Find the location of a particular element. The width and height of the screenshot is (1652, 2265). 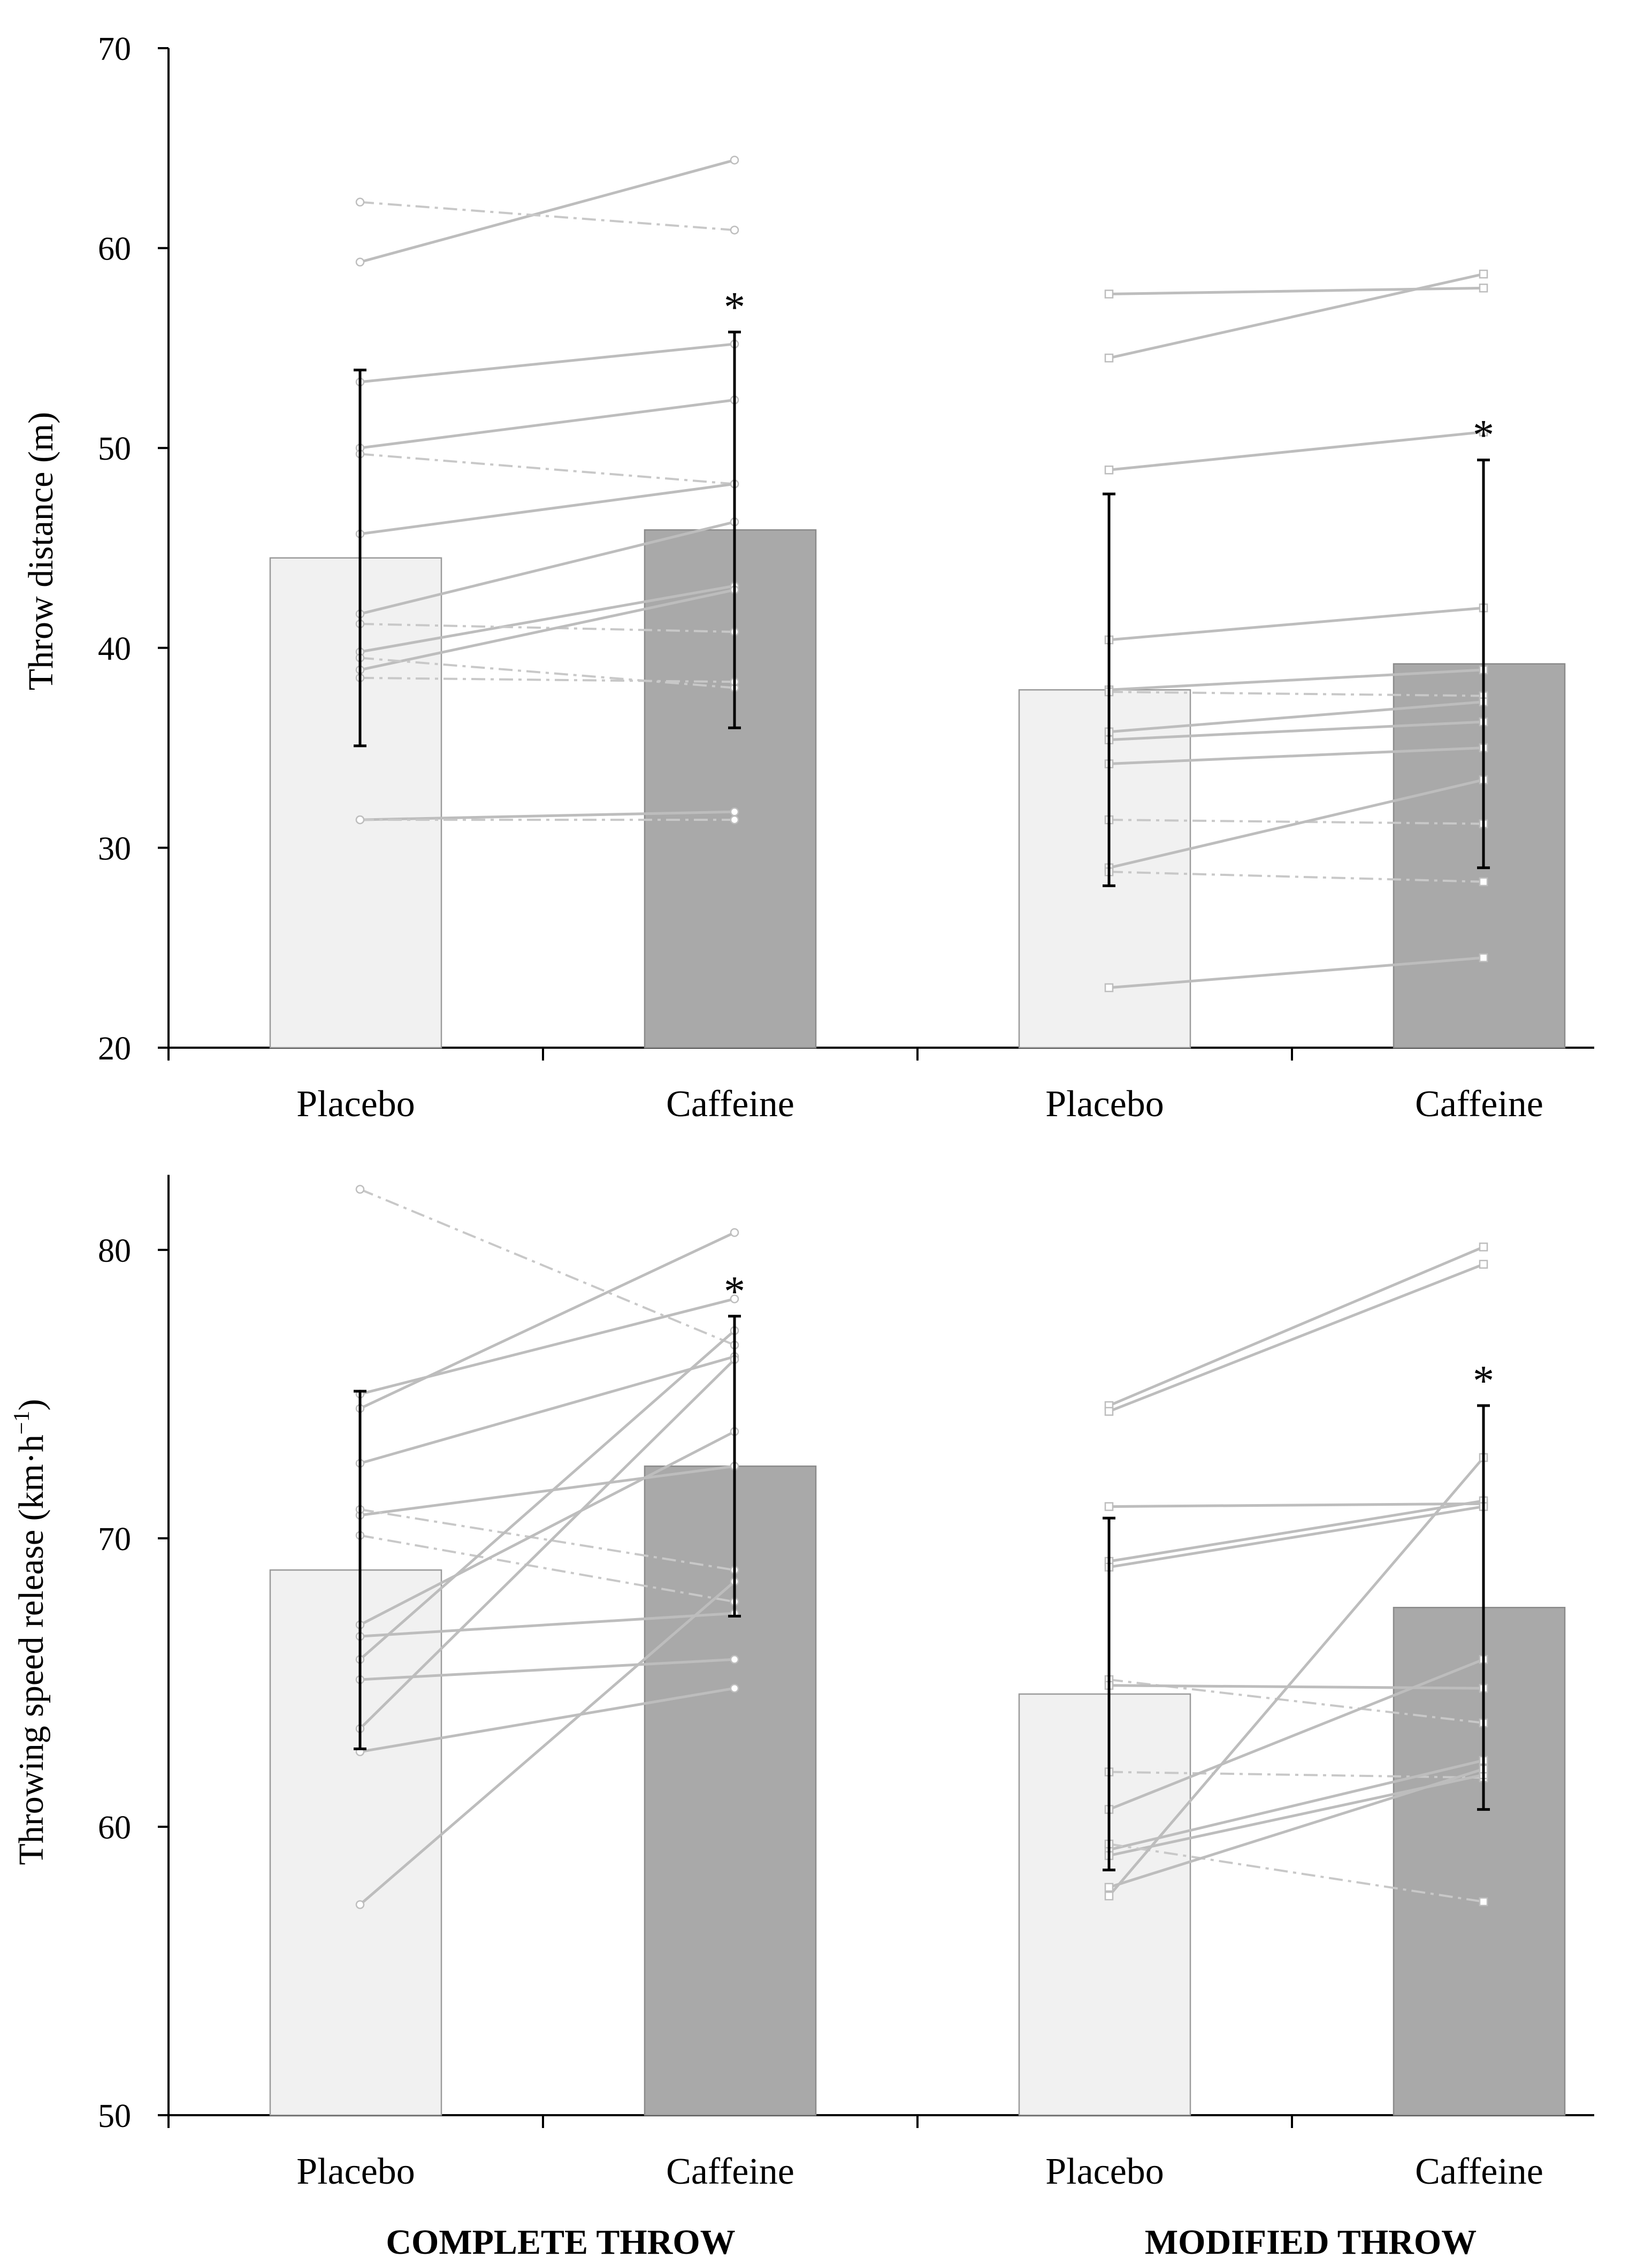

top-bar-placebo is located at coordinates (356, 803).